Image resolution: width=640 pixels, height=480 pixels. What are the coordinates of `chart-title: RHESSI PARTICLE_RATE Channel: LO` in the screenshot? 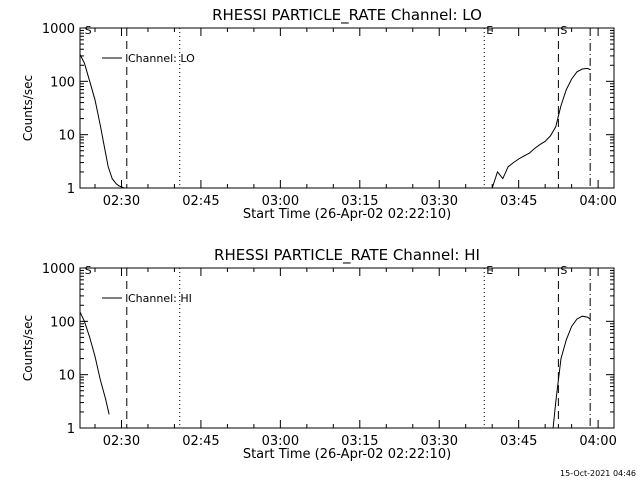 It's located at (347, 15).